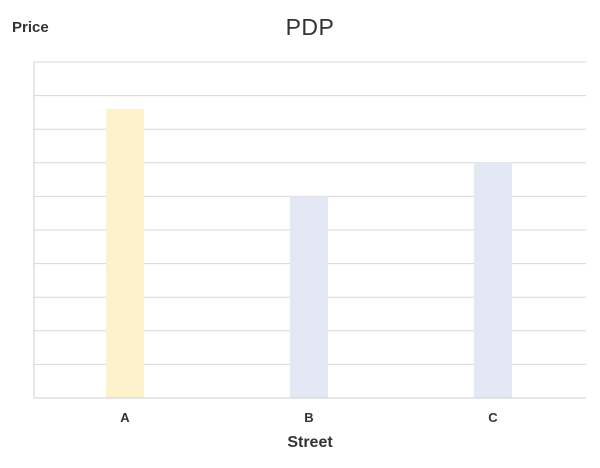 Image resolution: width=600 pixels, height=468 pixels. Describe the element at coordinates (310, 27) in the screenshot. I see `chart-title: PDP` at that location.